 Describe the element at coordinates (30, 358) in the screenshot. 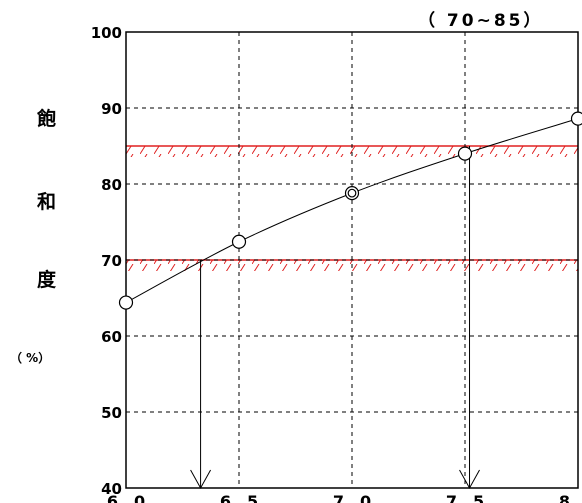

I see `y-axis-unit: （ %）` at that location.